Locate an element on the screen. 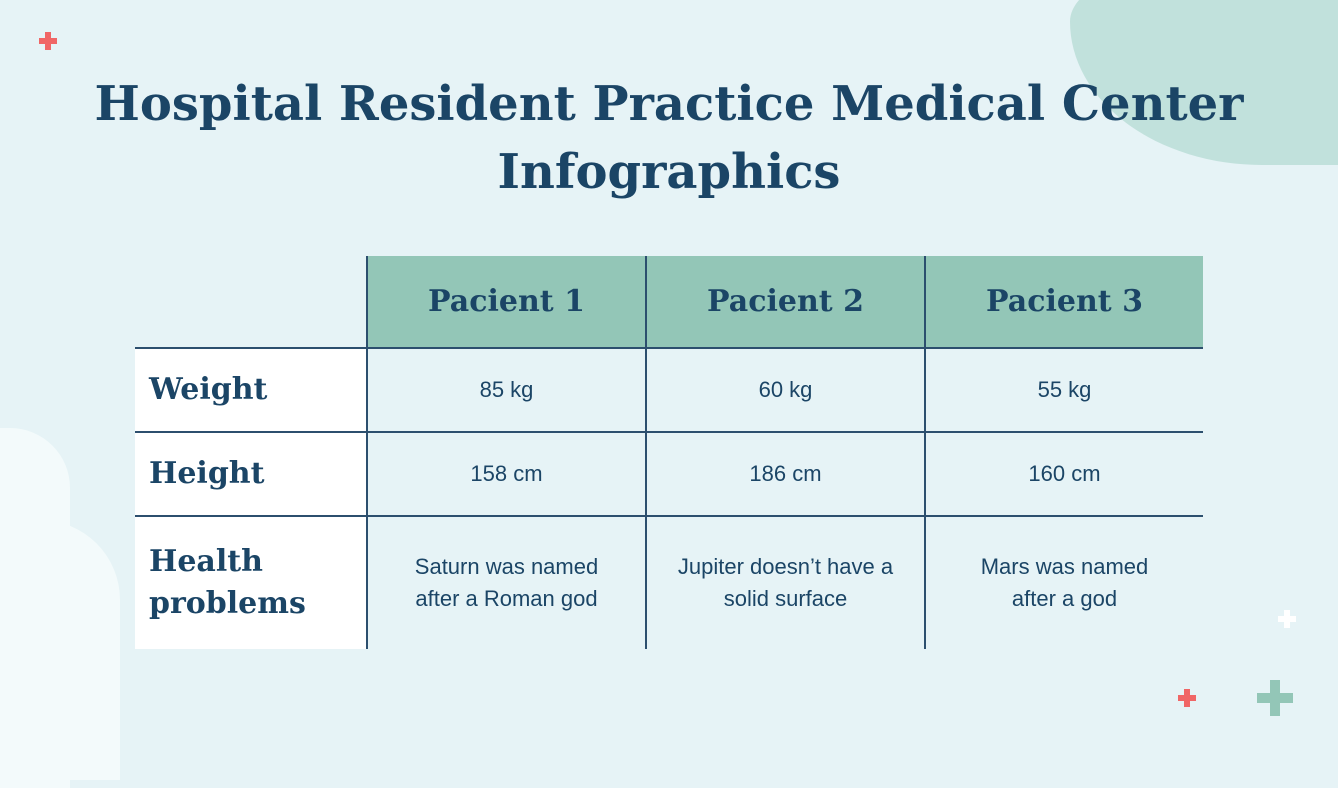  cell: Jupiter doesn’t have a solid surface is located at coordinates (785, 582).